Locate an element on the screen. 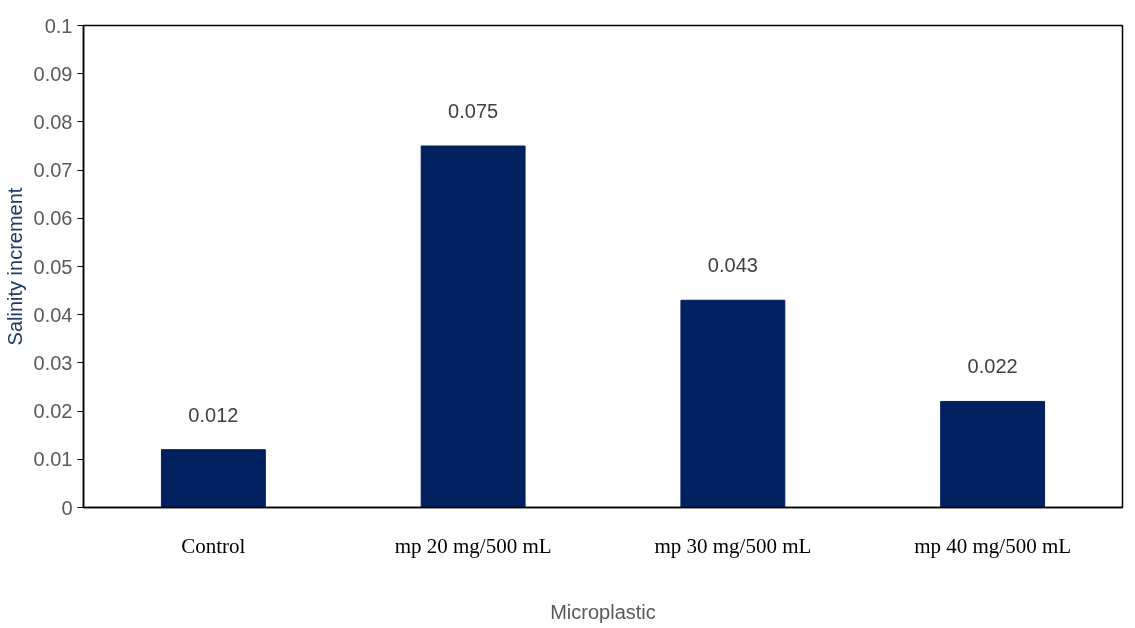 The image size is (1135, 628). y-tick-label: 0.04 is located at coordinates (53, 314).